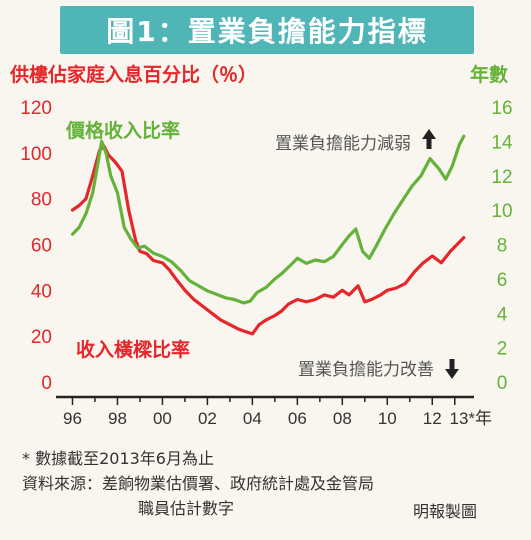 This screenshot has width=531, height=540. Describe the element at coordinates (502, 349) in the screenshot. I see `right-tick-label: 2` at that location.